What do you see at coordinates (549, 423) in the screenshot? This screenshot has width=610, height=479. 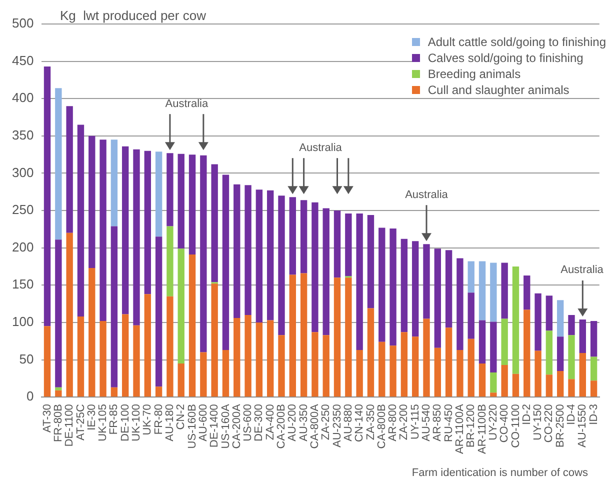 I see `x-tick-label: CO-220` at bounding box center [549, 423].